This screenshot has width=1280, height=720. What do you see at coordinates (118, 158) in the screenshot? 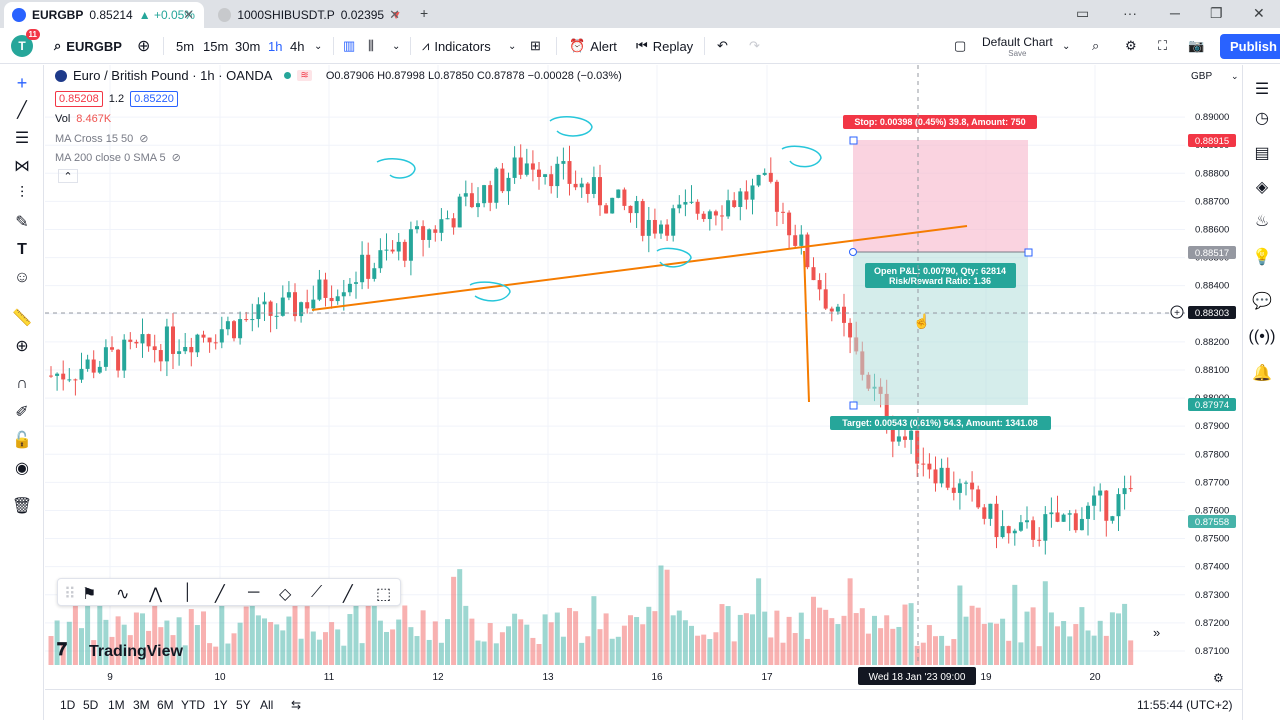
I see `indicator-ma-200: MA 200 close 0 SMA 5 ⊘` at bounding box center [118, 158].